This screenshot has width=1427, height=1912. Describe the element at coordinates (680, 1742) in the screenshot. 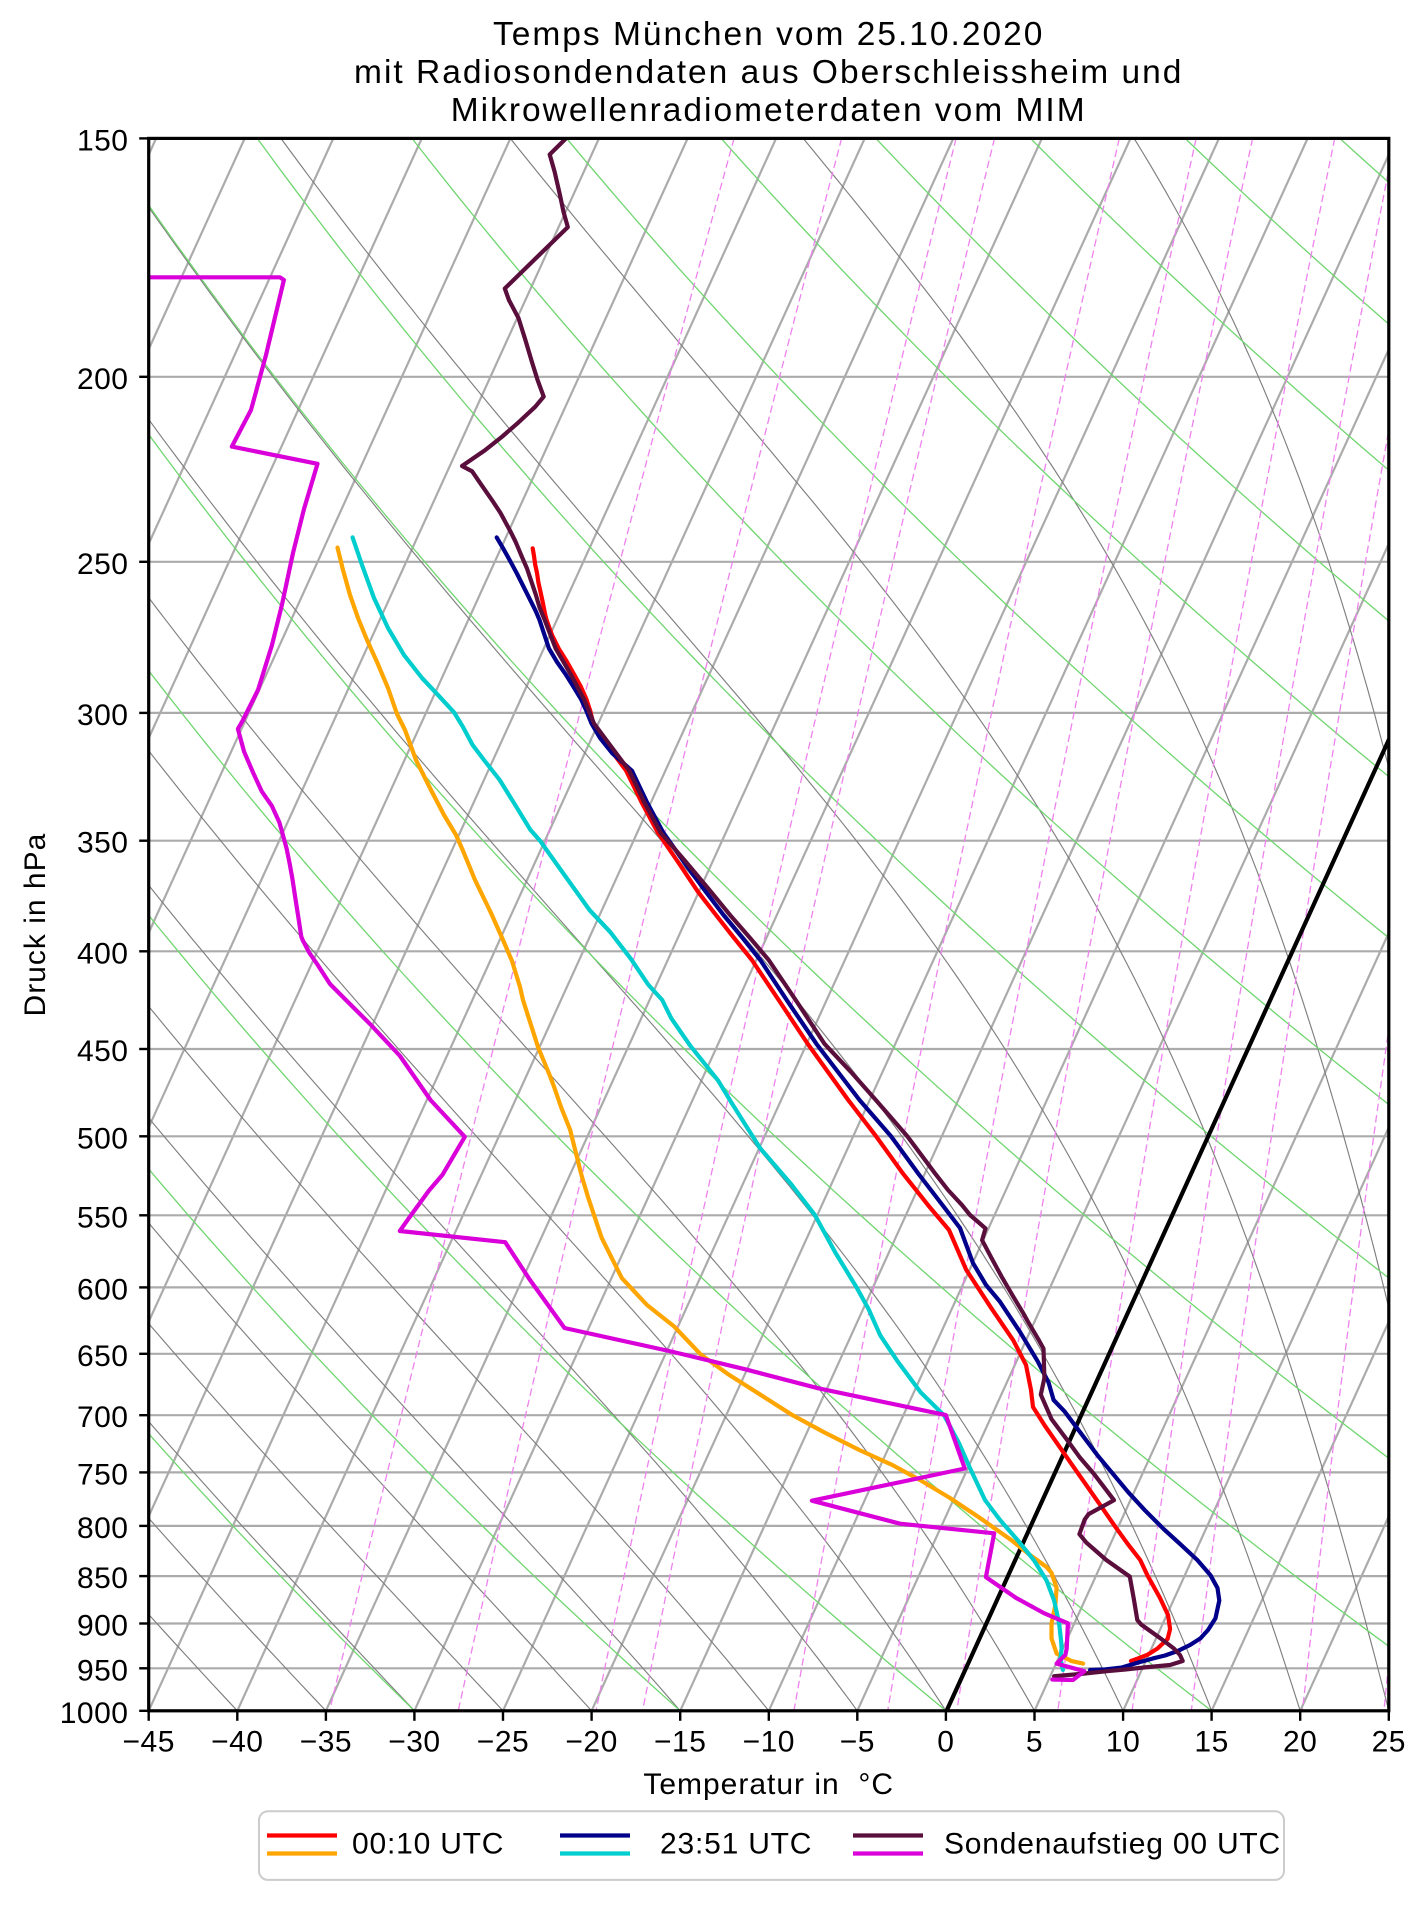

I see `svg-text: −15` at that location.